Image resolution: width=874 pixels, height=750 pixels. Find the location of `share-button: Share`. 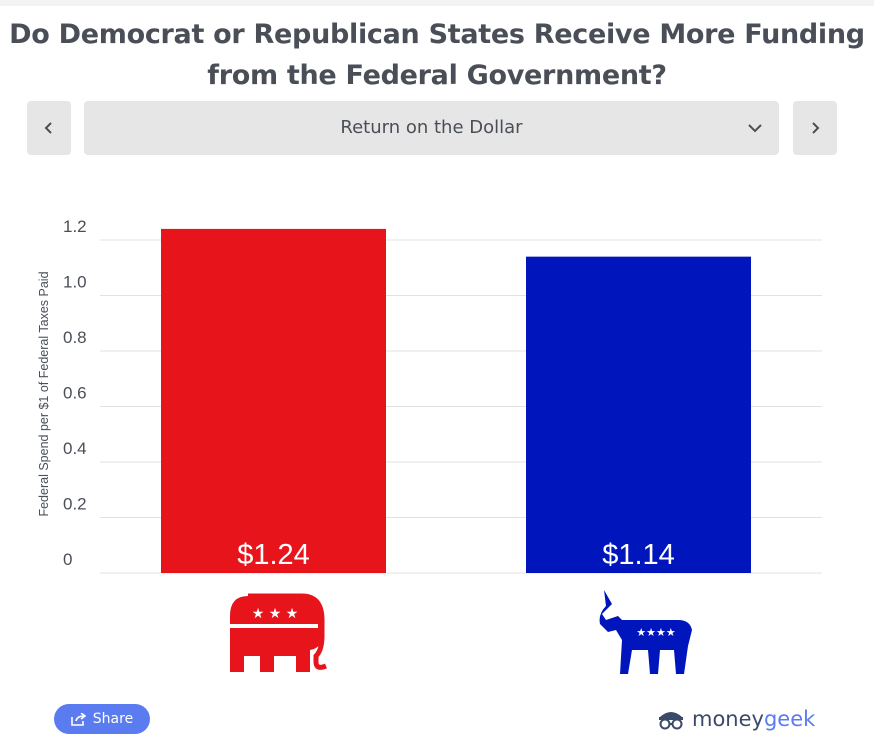

share-button: Share is located at coordinates (102, 719).